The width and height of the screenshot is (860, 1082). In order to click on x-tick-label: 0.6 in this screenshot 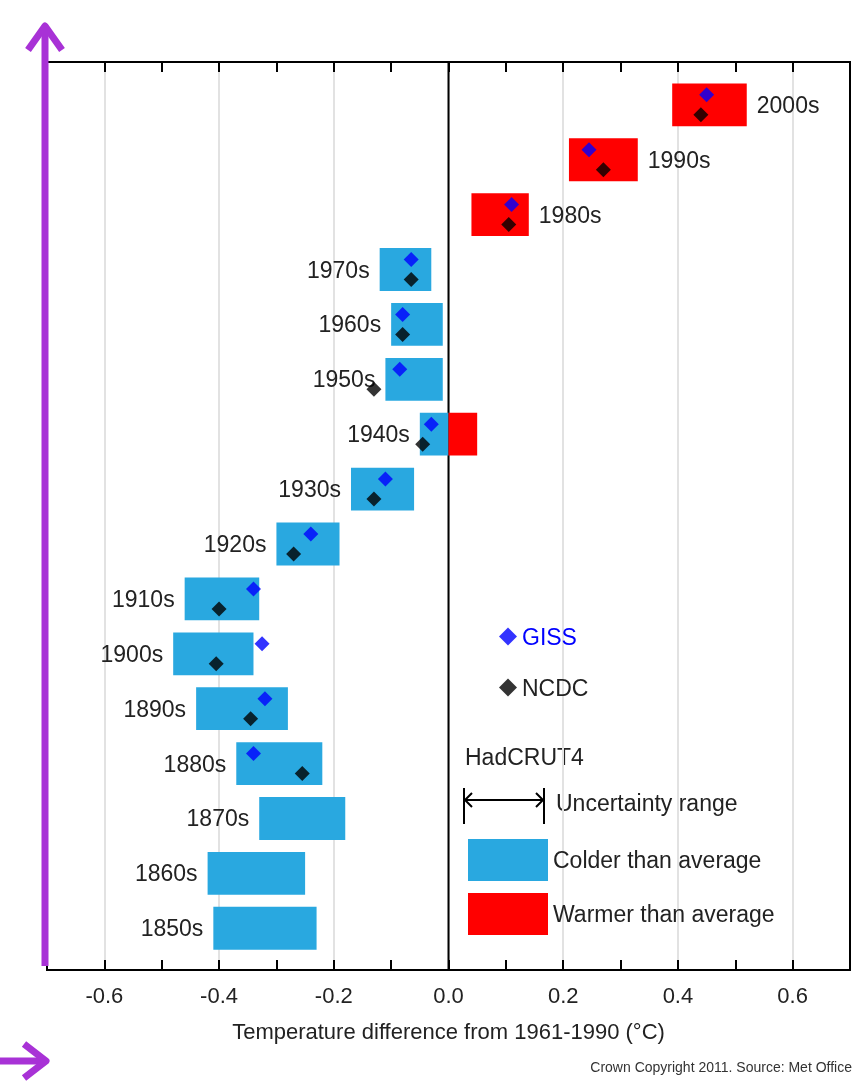, I will do `click(792, 995)`.